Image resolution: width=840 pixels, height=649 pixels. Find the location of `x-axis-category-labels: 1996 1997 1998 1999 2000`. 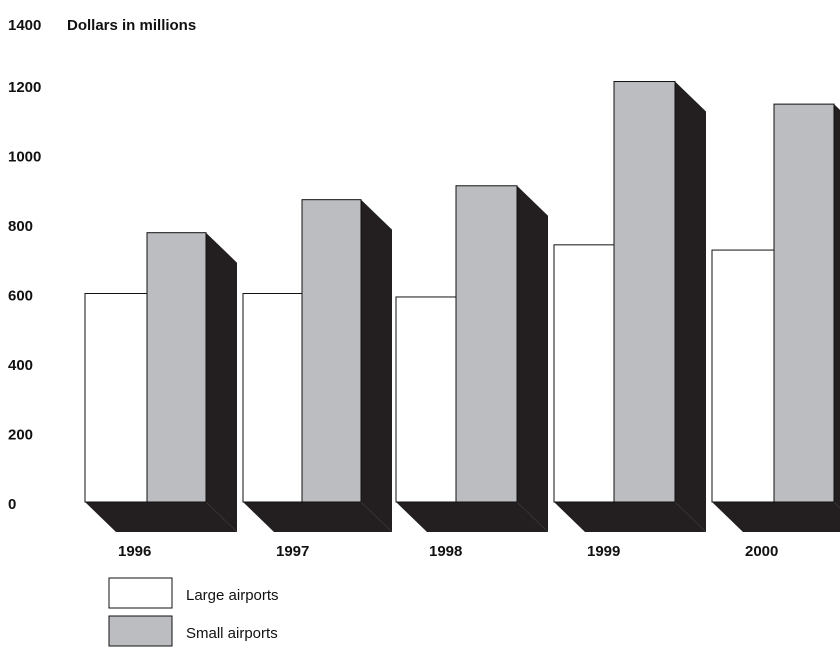

x-axis-category-labels: 1996 1997 1998 1999 2000 is located at coordinates (448, 551).